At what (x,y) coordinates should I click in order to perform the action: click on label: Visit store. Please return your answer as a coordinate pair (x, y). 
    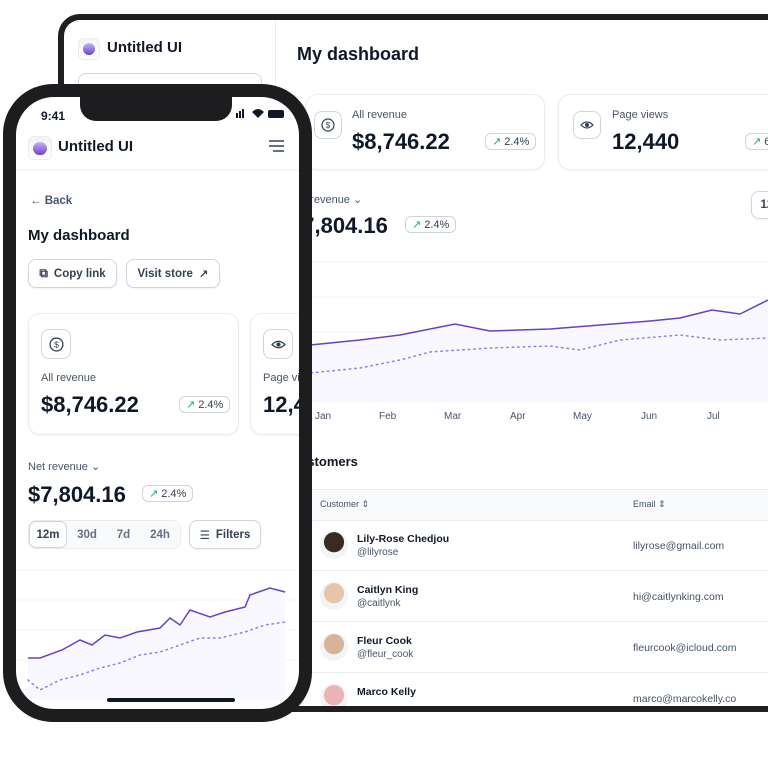
    Looking at the image, I should click on (165, 273).